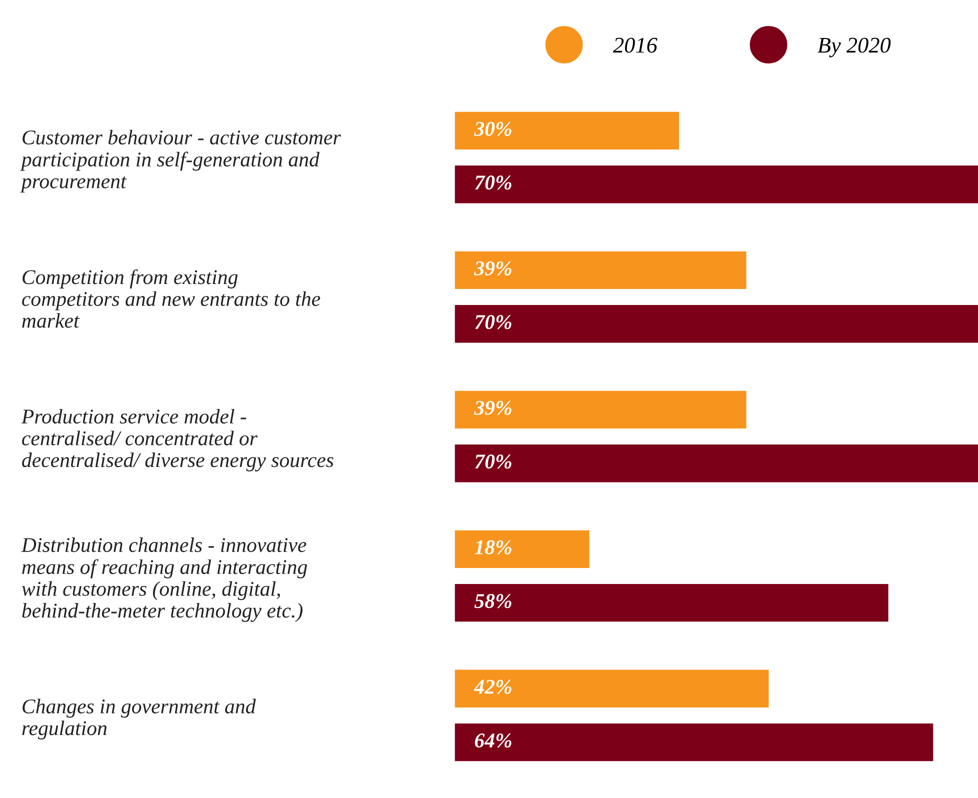  What do you see at coordinates (493, 687) in the screenshot?
I see `data-label: 42%` at bounding box center [493, 687].